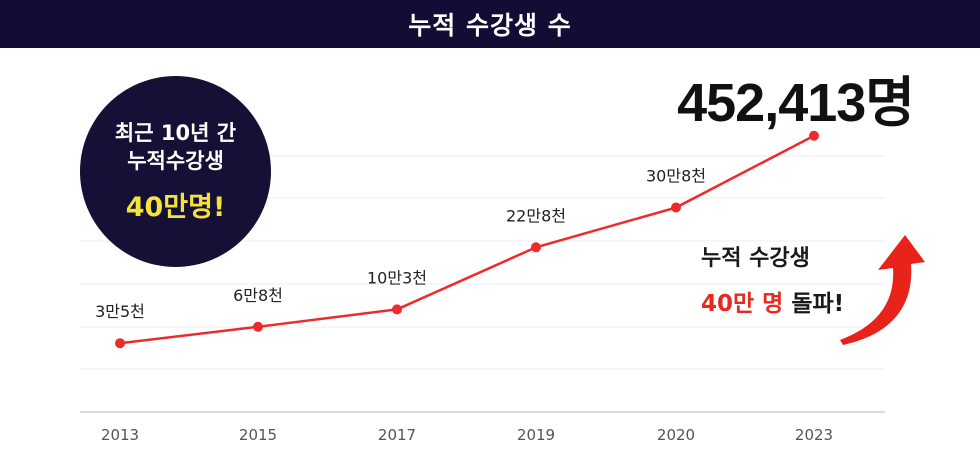 The image size is (980, 451). I want to click on callout-suffix: 돌파!, so click(818, 304).